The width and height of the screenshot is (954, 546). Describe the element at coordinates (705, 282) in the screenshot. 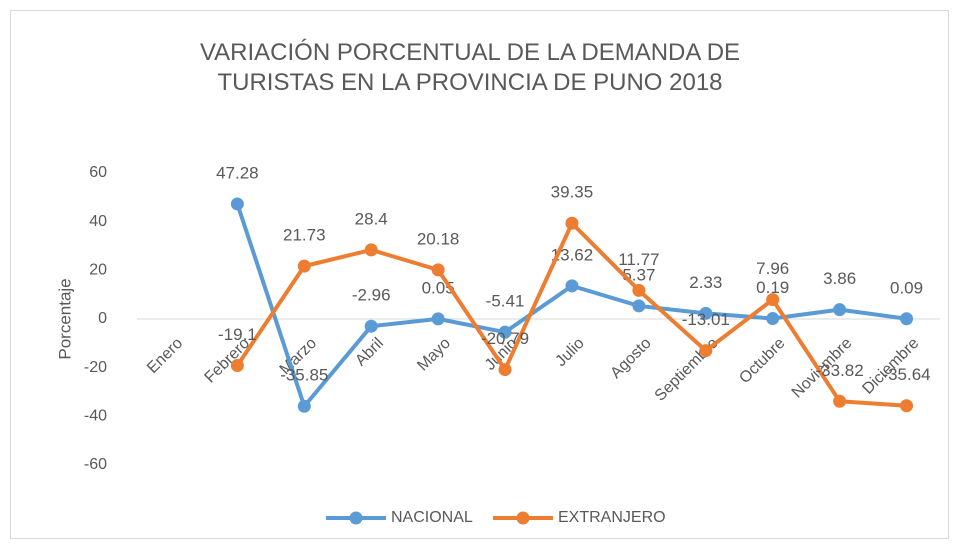

I see `data-label: 2.33` at that location.